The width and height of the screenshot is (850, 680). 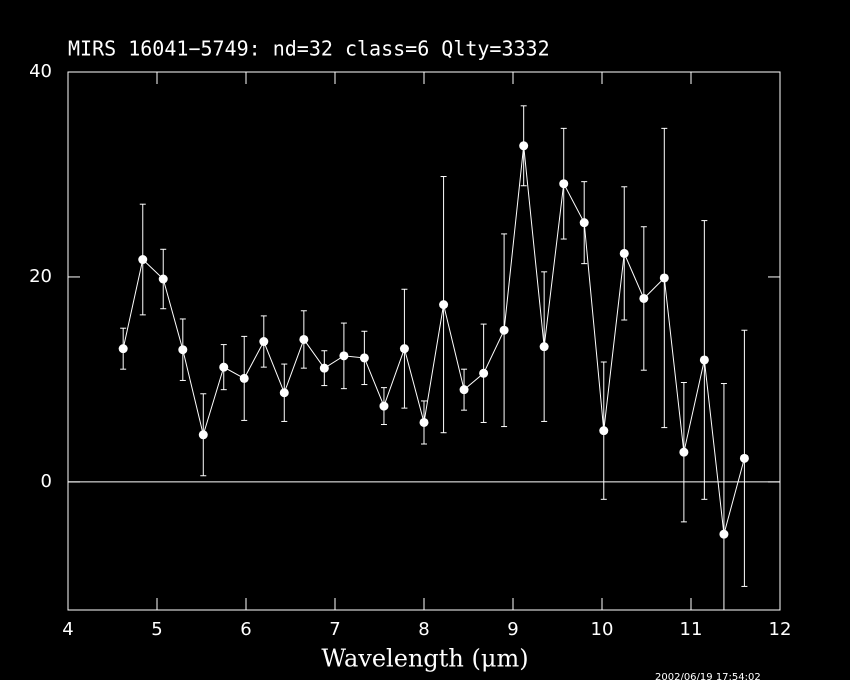 What do you see at coordinates (708, 676) in the screenshot?
I see `timestamp: 2002/06/19 17:54:02` at bounding box center [708, 676].